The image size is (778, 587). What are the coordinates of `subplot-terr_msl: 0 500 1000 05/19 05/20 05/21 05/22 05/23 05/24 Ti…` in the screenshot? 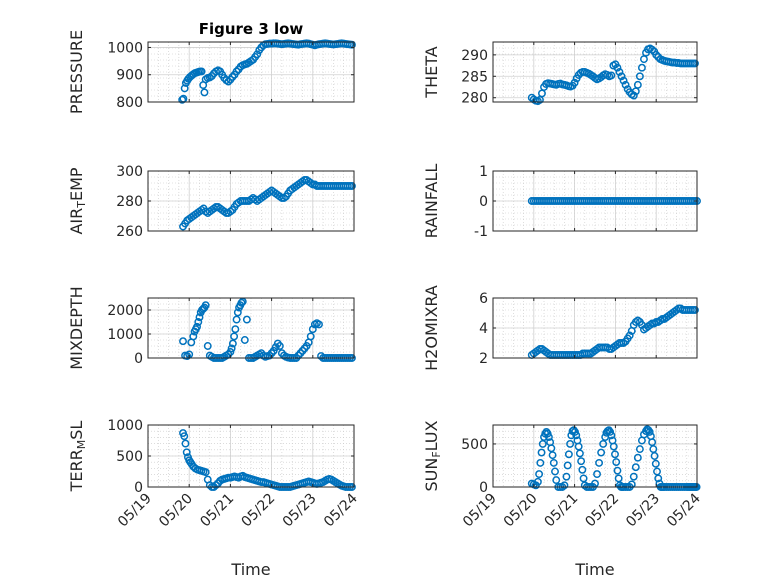 It's located at (214, 498).